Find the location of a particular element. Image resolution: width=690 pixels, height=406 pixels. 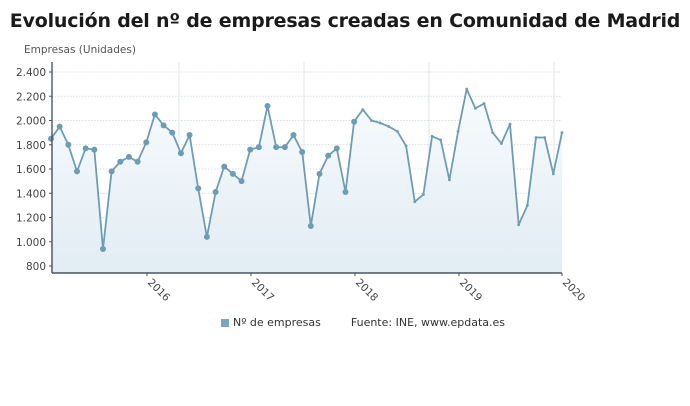

legend-swatch-icon is located at coordinates (225, 322).